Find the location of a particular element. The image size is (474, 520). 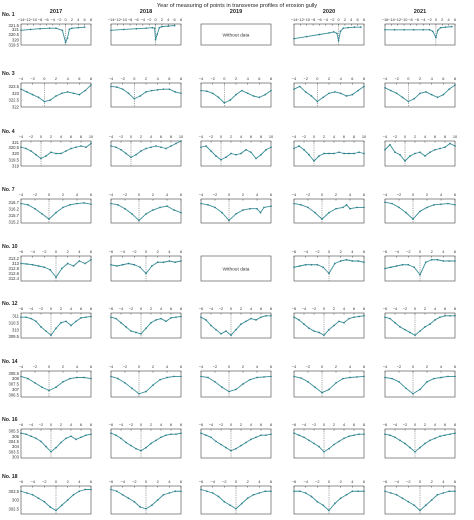

x-tick-label: 10 is located at coordinates (181, 136).